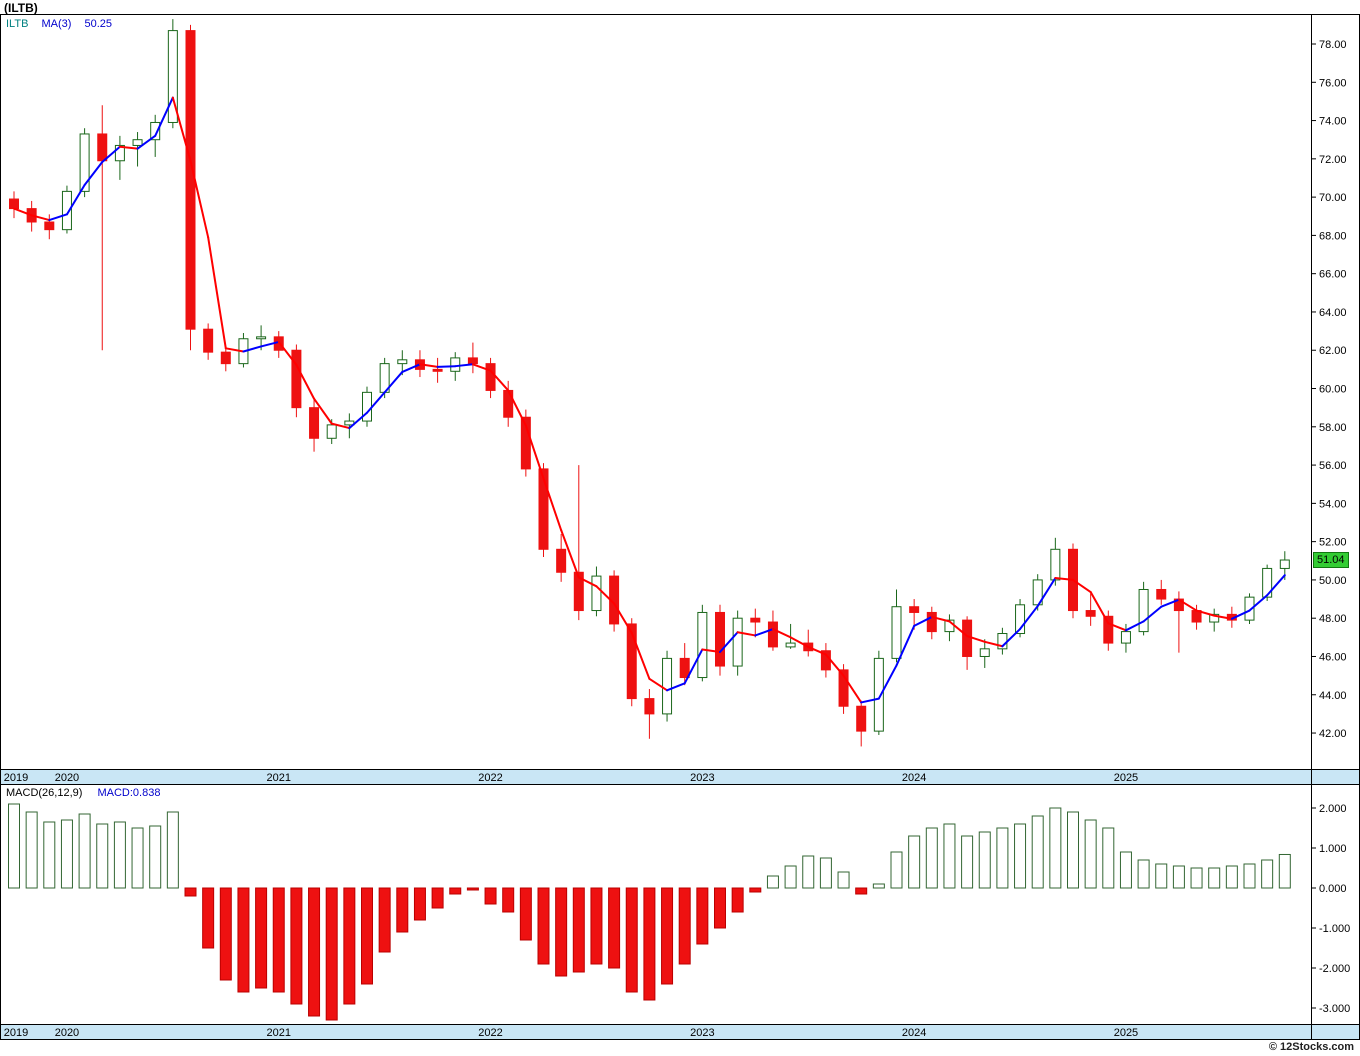  I want to click on macd-current-value: MACD:0.838, so click(129, 793).